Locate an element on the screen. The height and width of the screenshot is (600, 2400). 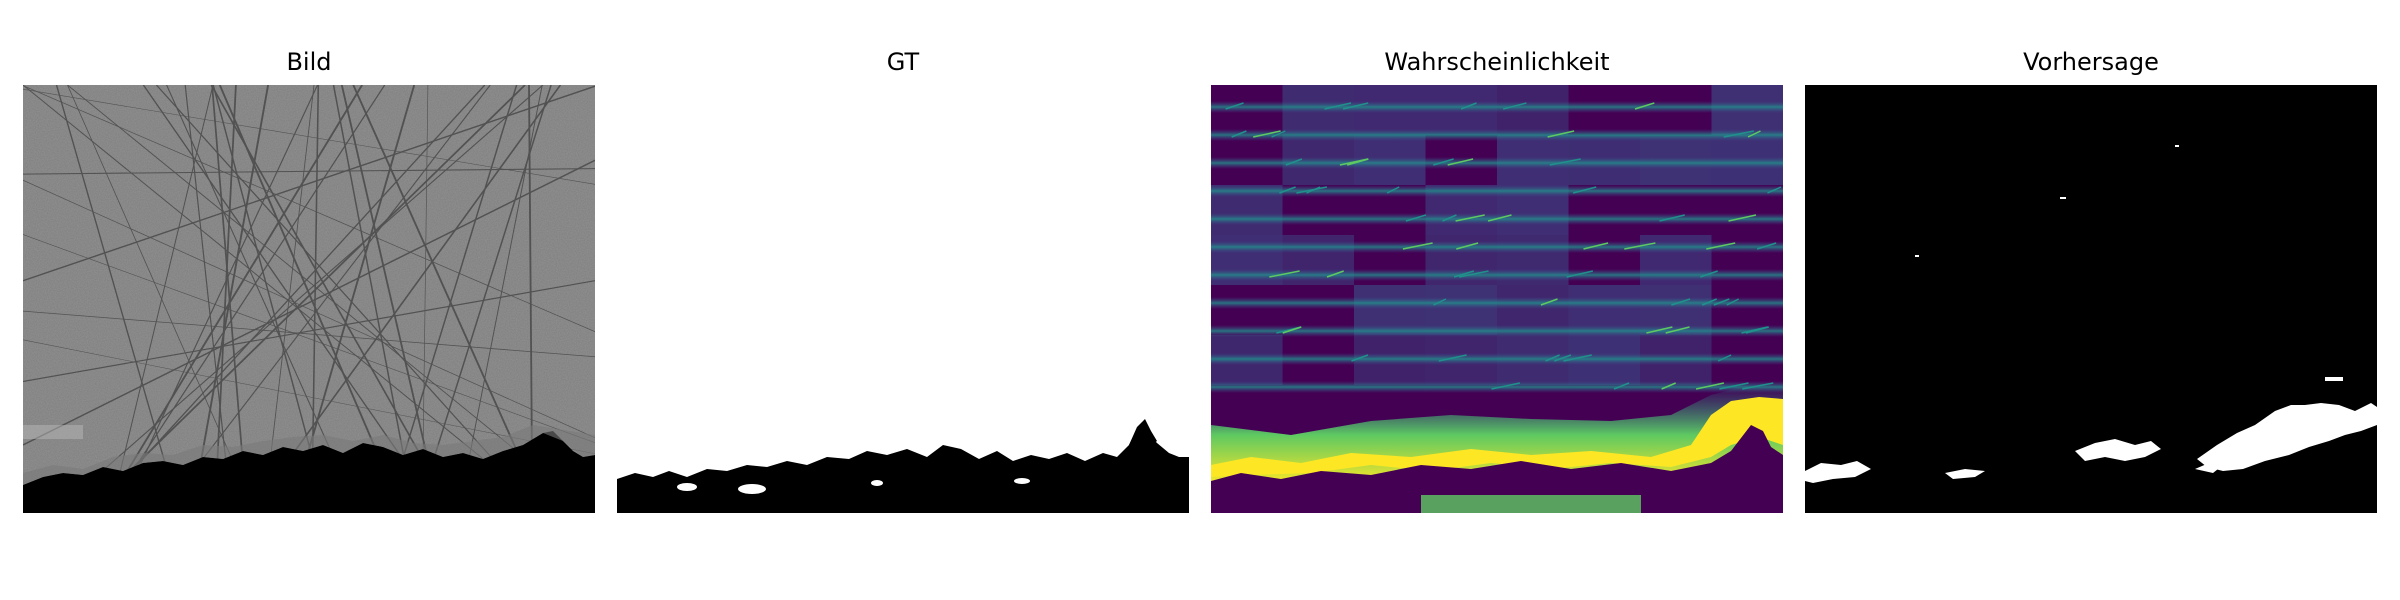
panel-title-wahrscheinlichkeit: Wahrscheinlichkeit is located at coordinates (1497, 62).